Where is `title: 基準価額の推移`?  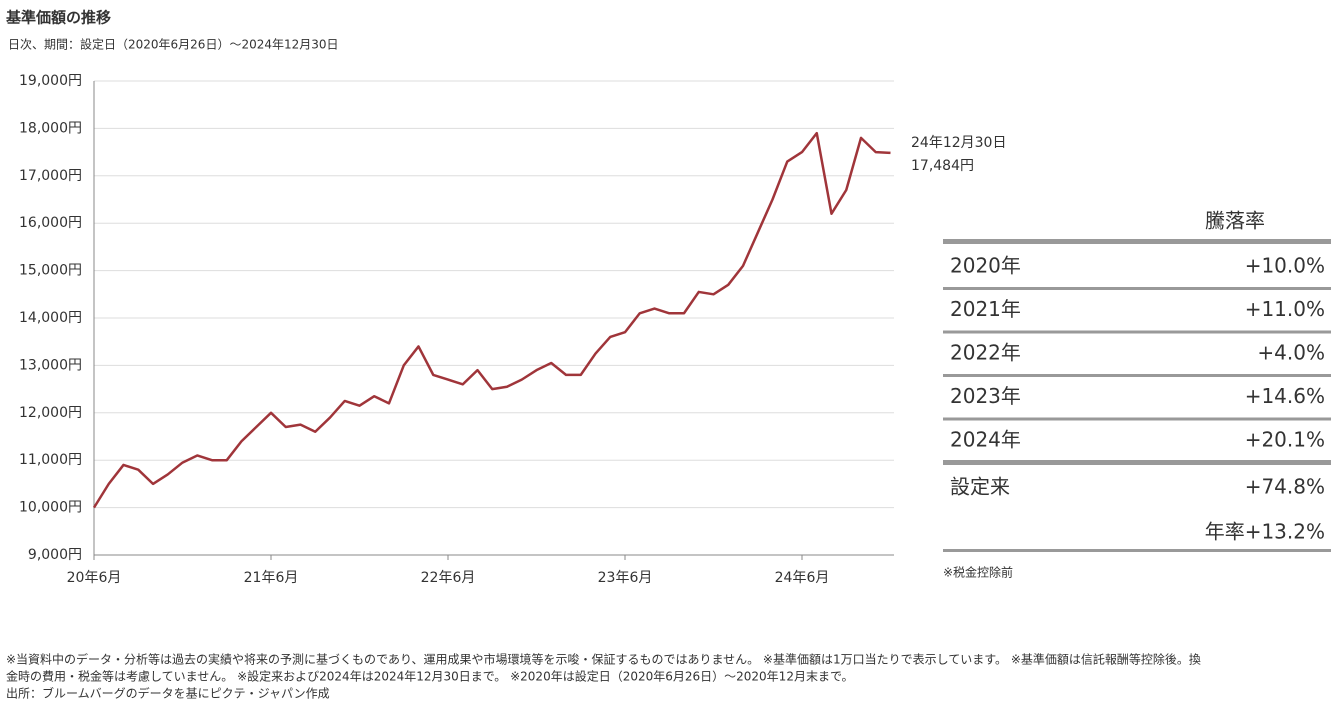 title: 基準価額の推移 is located at coordinates (58, 18).